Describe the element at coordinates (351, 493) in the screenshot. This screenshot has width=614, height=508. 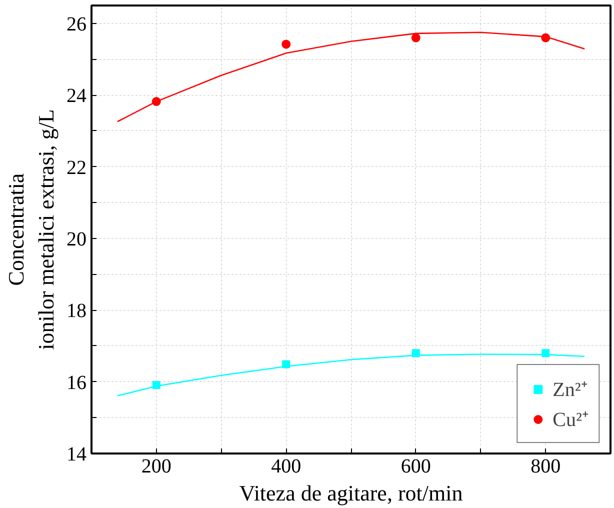
I see `x-axis-title: Viteza de agitare, rot/min` at that location.